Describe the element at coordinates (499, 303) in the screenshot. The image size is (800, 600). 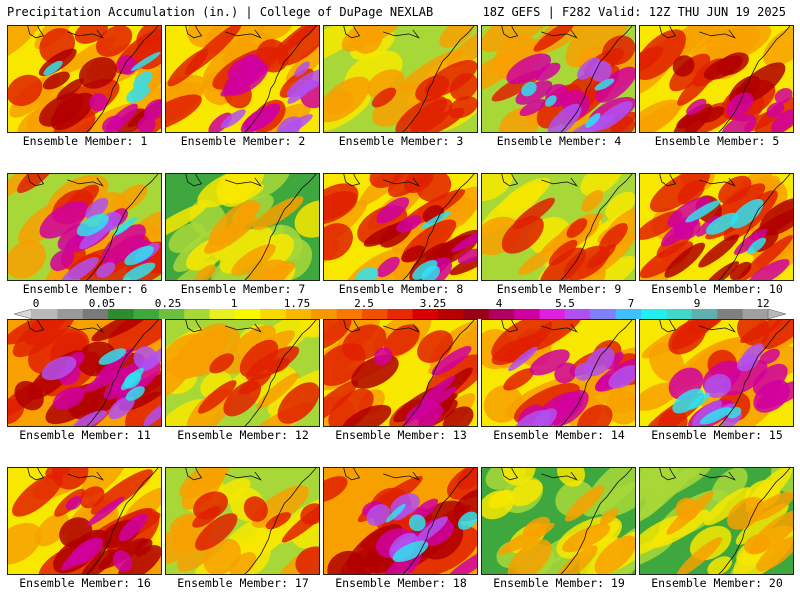
I see `colorbar-tick-label: 4` at that location.